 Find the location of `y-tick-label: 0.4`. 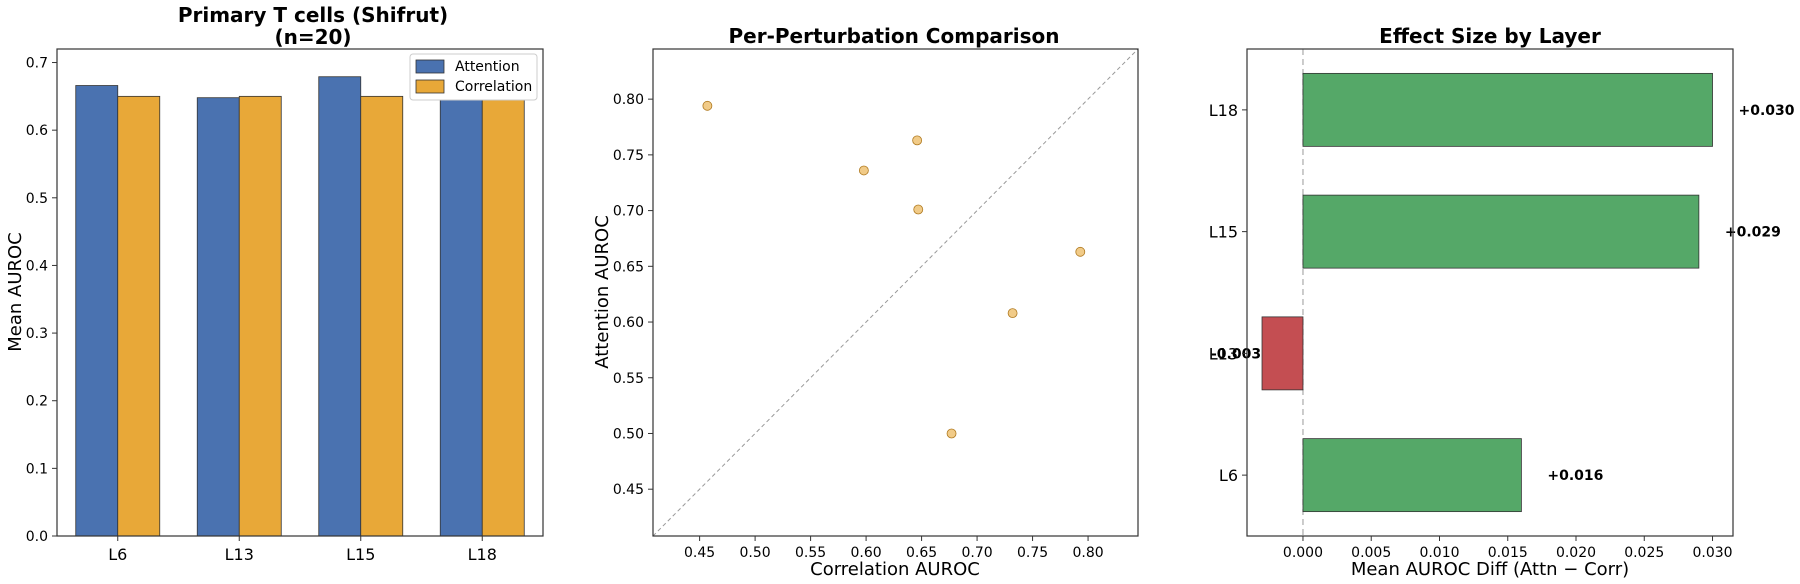

y-tick-label: 0.4 is located at coordinates (37, 266).